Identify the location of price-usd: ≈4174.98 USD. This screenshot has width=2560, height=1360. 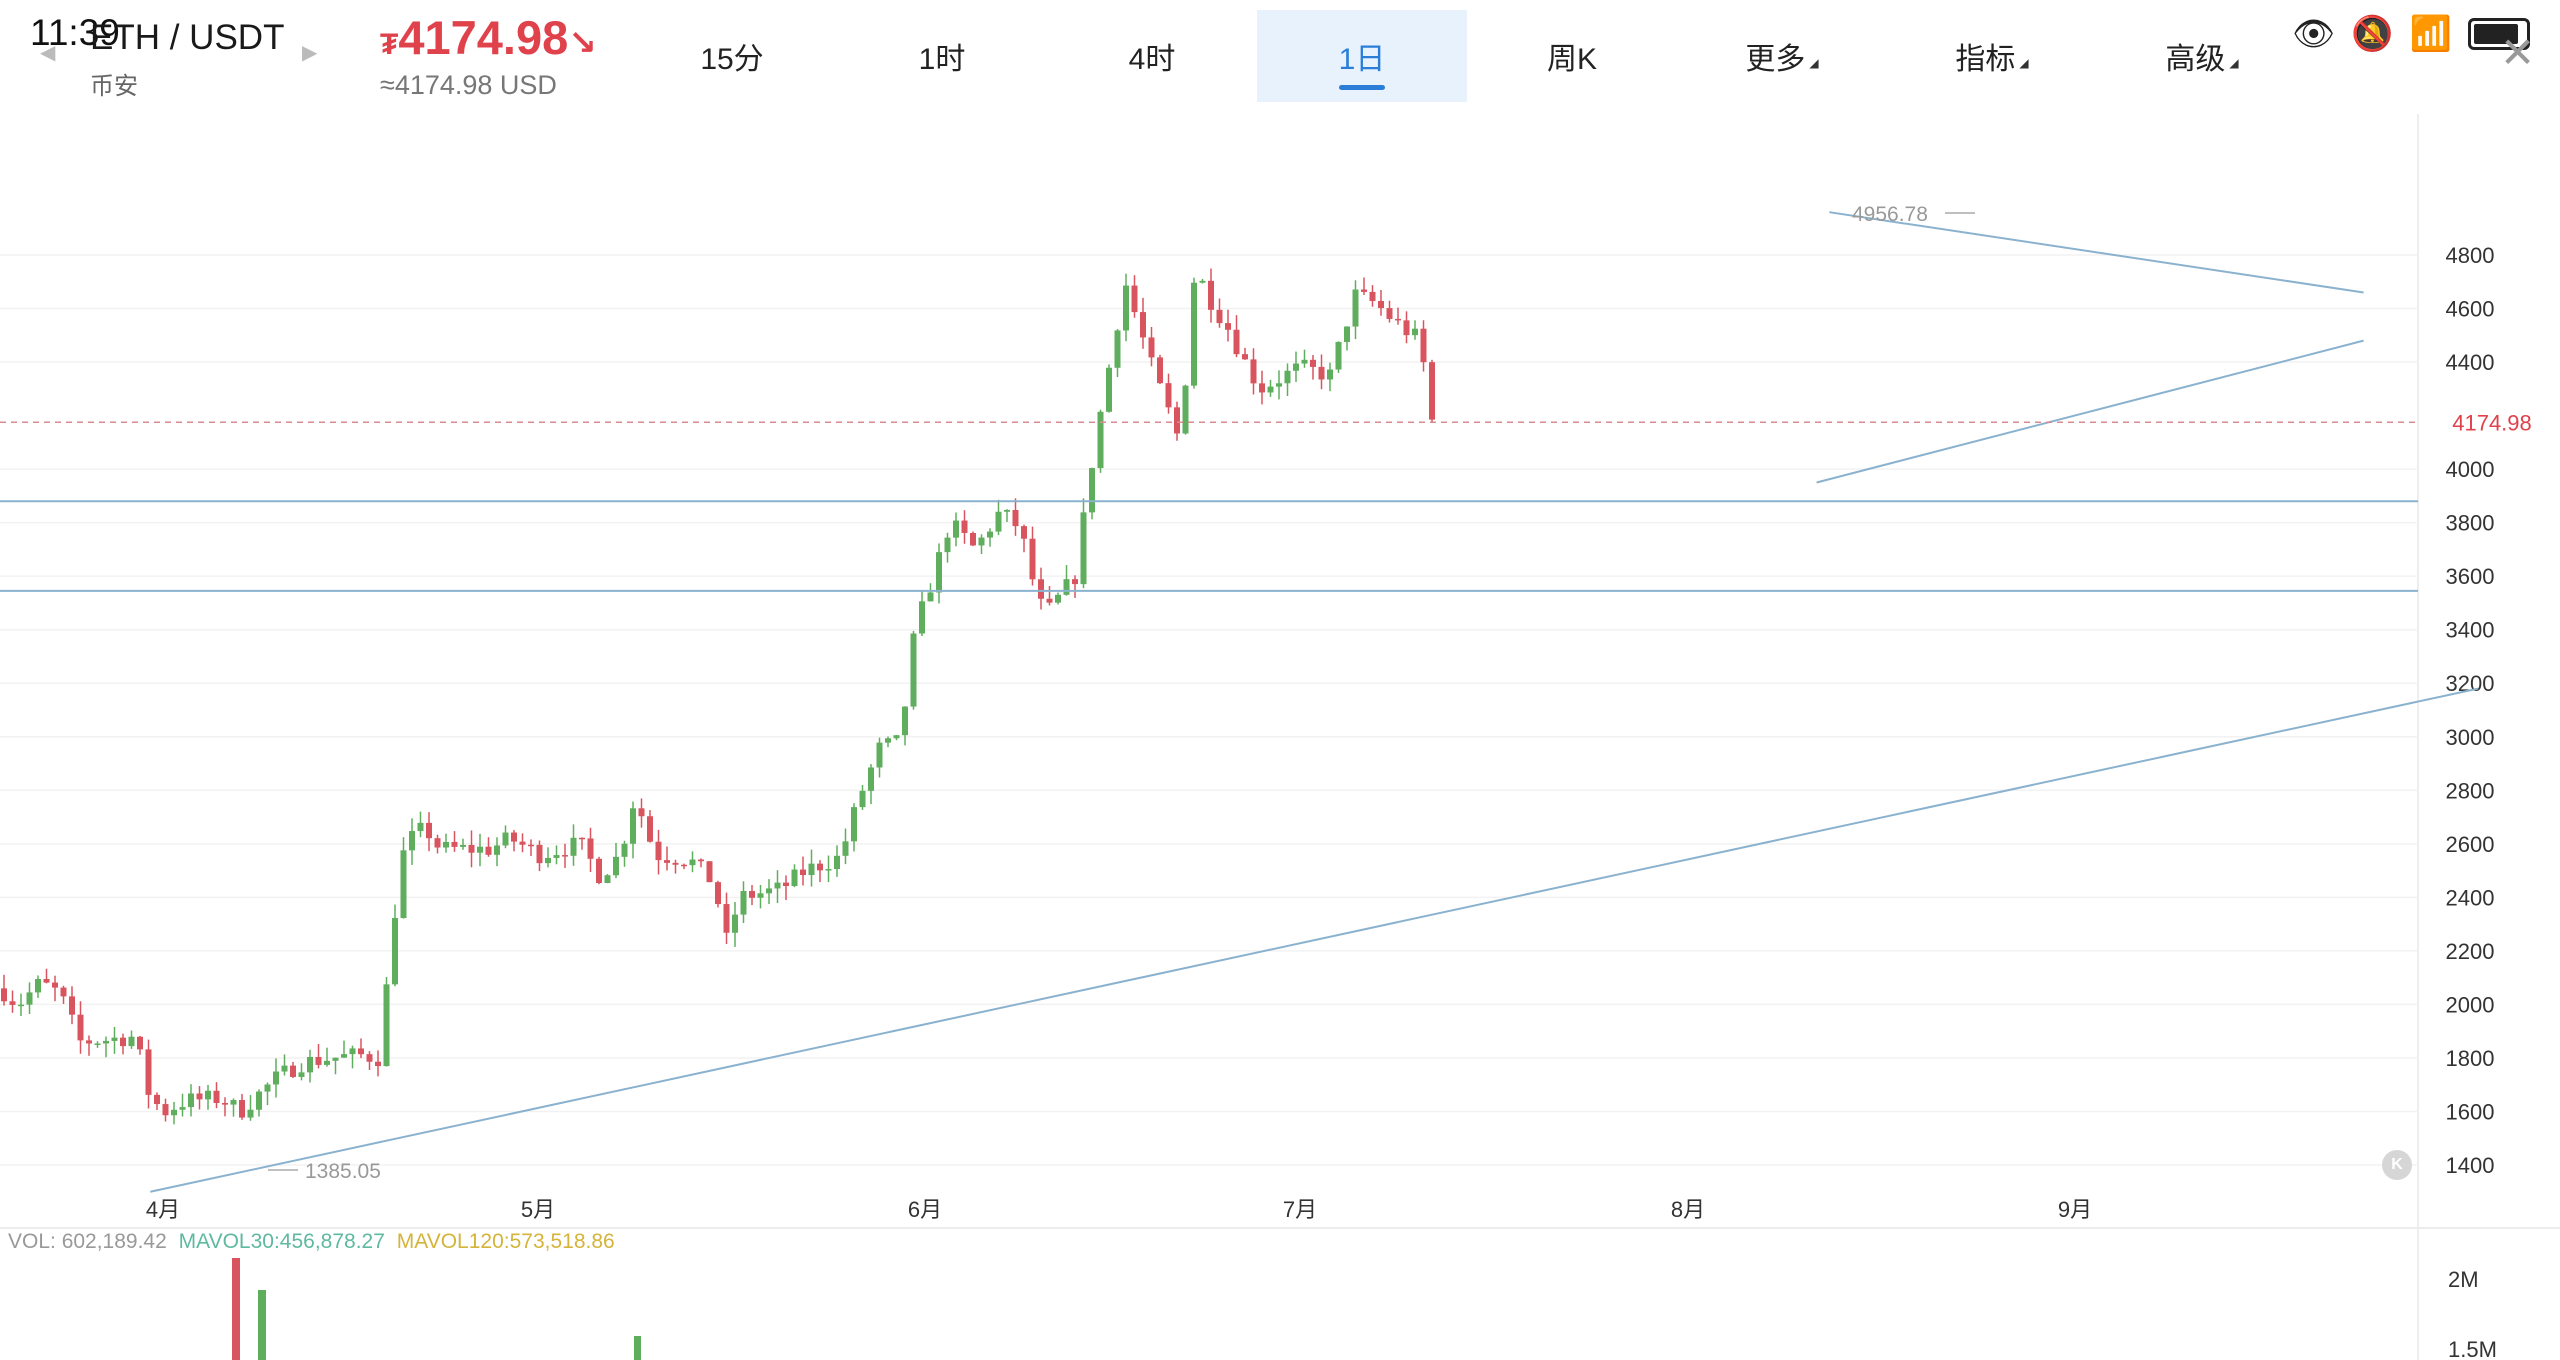
(468, 85).